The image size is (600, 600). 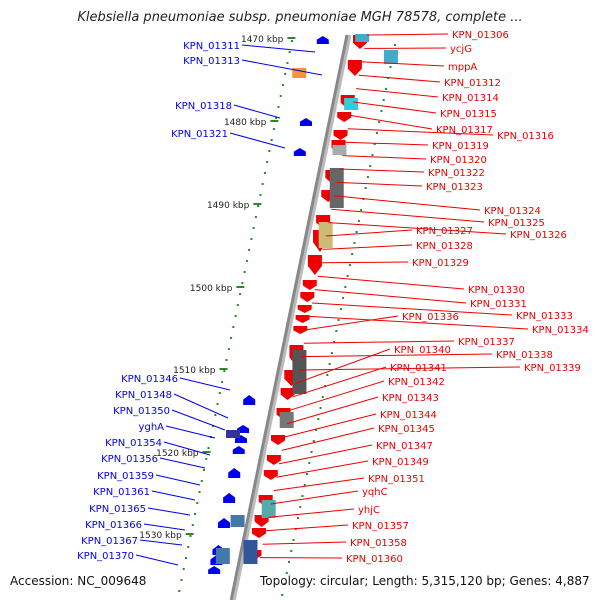 I want to click on gene-label: KPN_01349, so click(x=400, y=462).